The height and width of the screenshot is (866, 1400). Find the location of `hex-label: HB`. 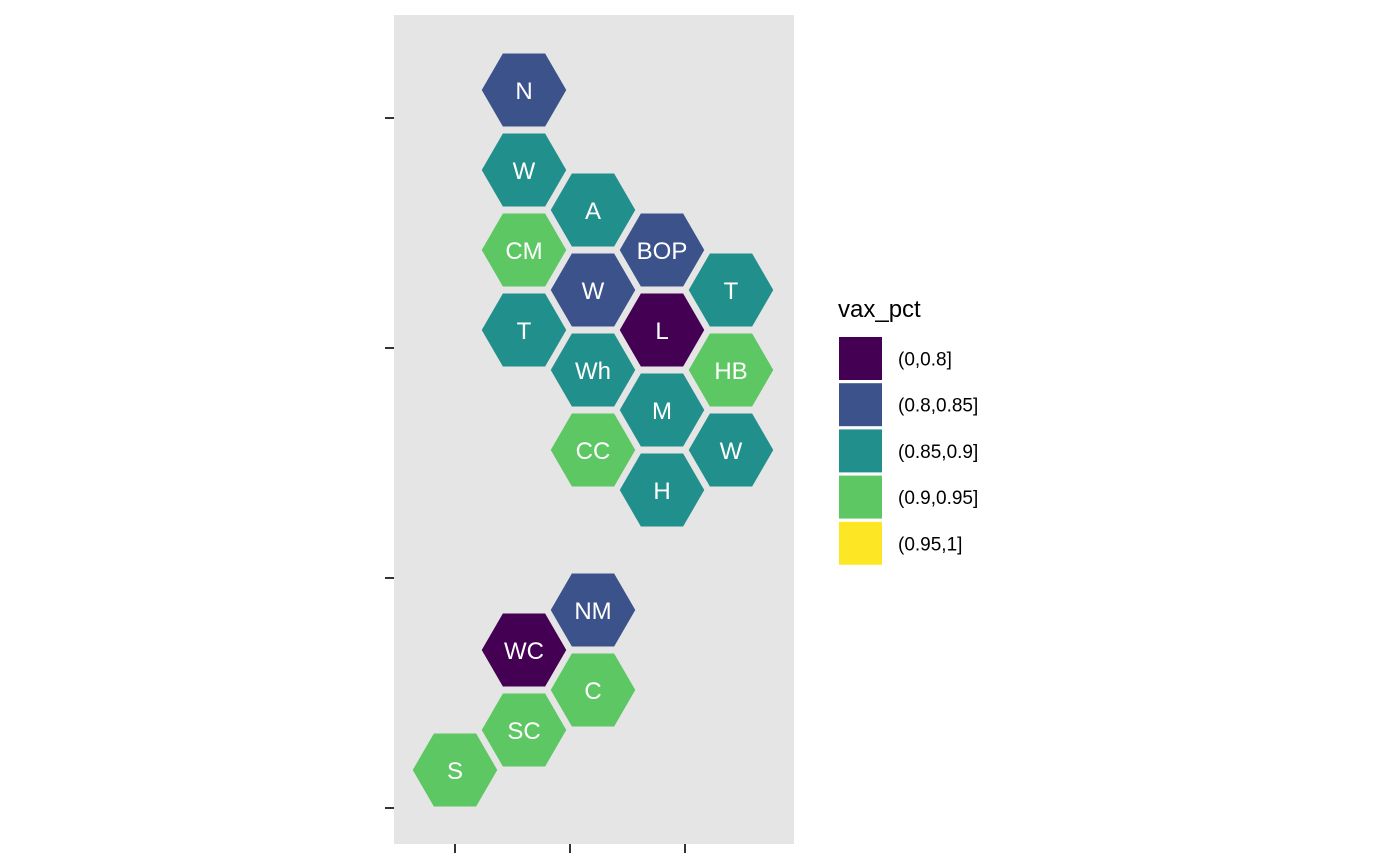

hex-label: HB is located at coordinates (730, 371).